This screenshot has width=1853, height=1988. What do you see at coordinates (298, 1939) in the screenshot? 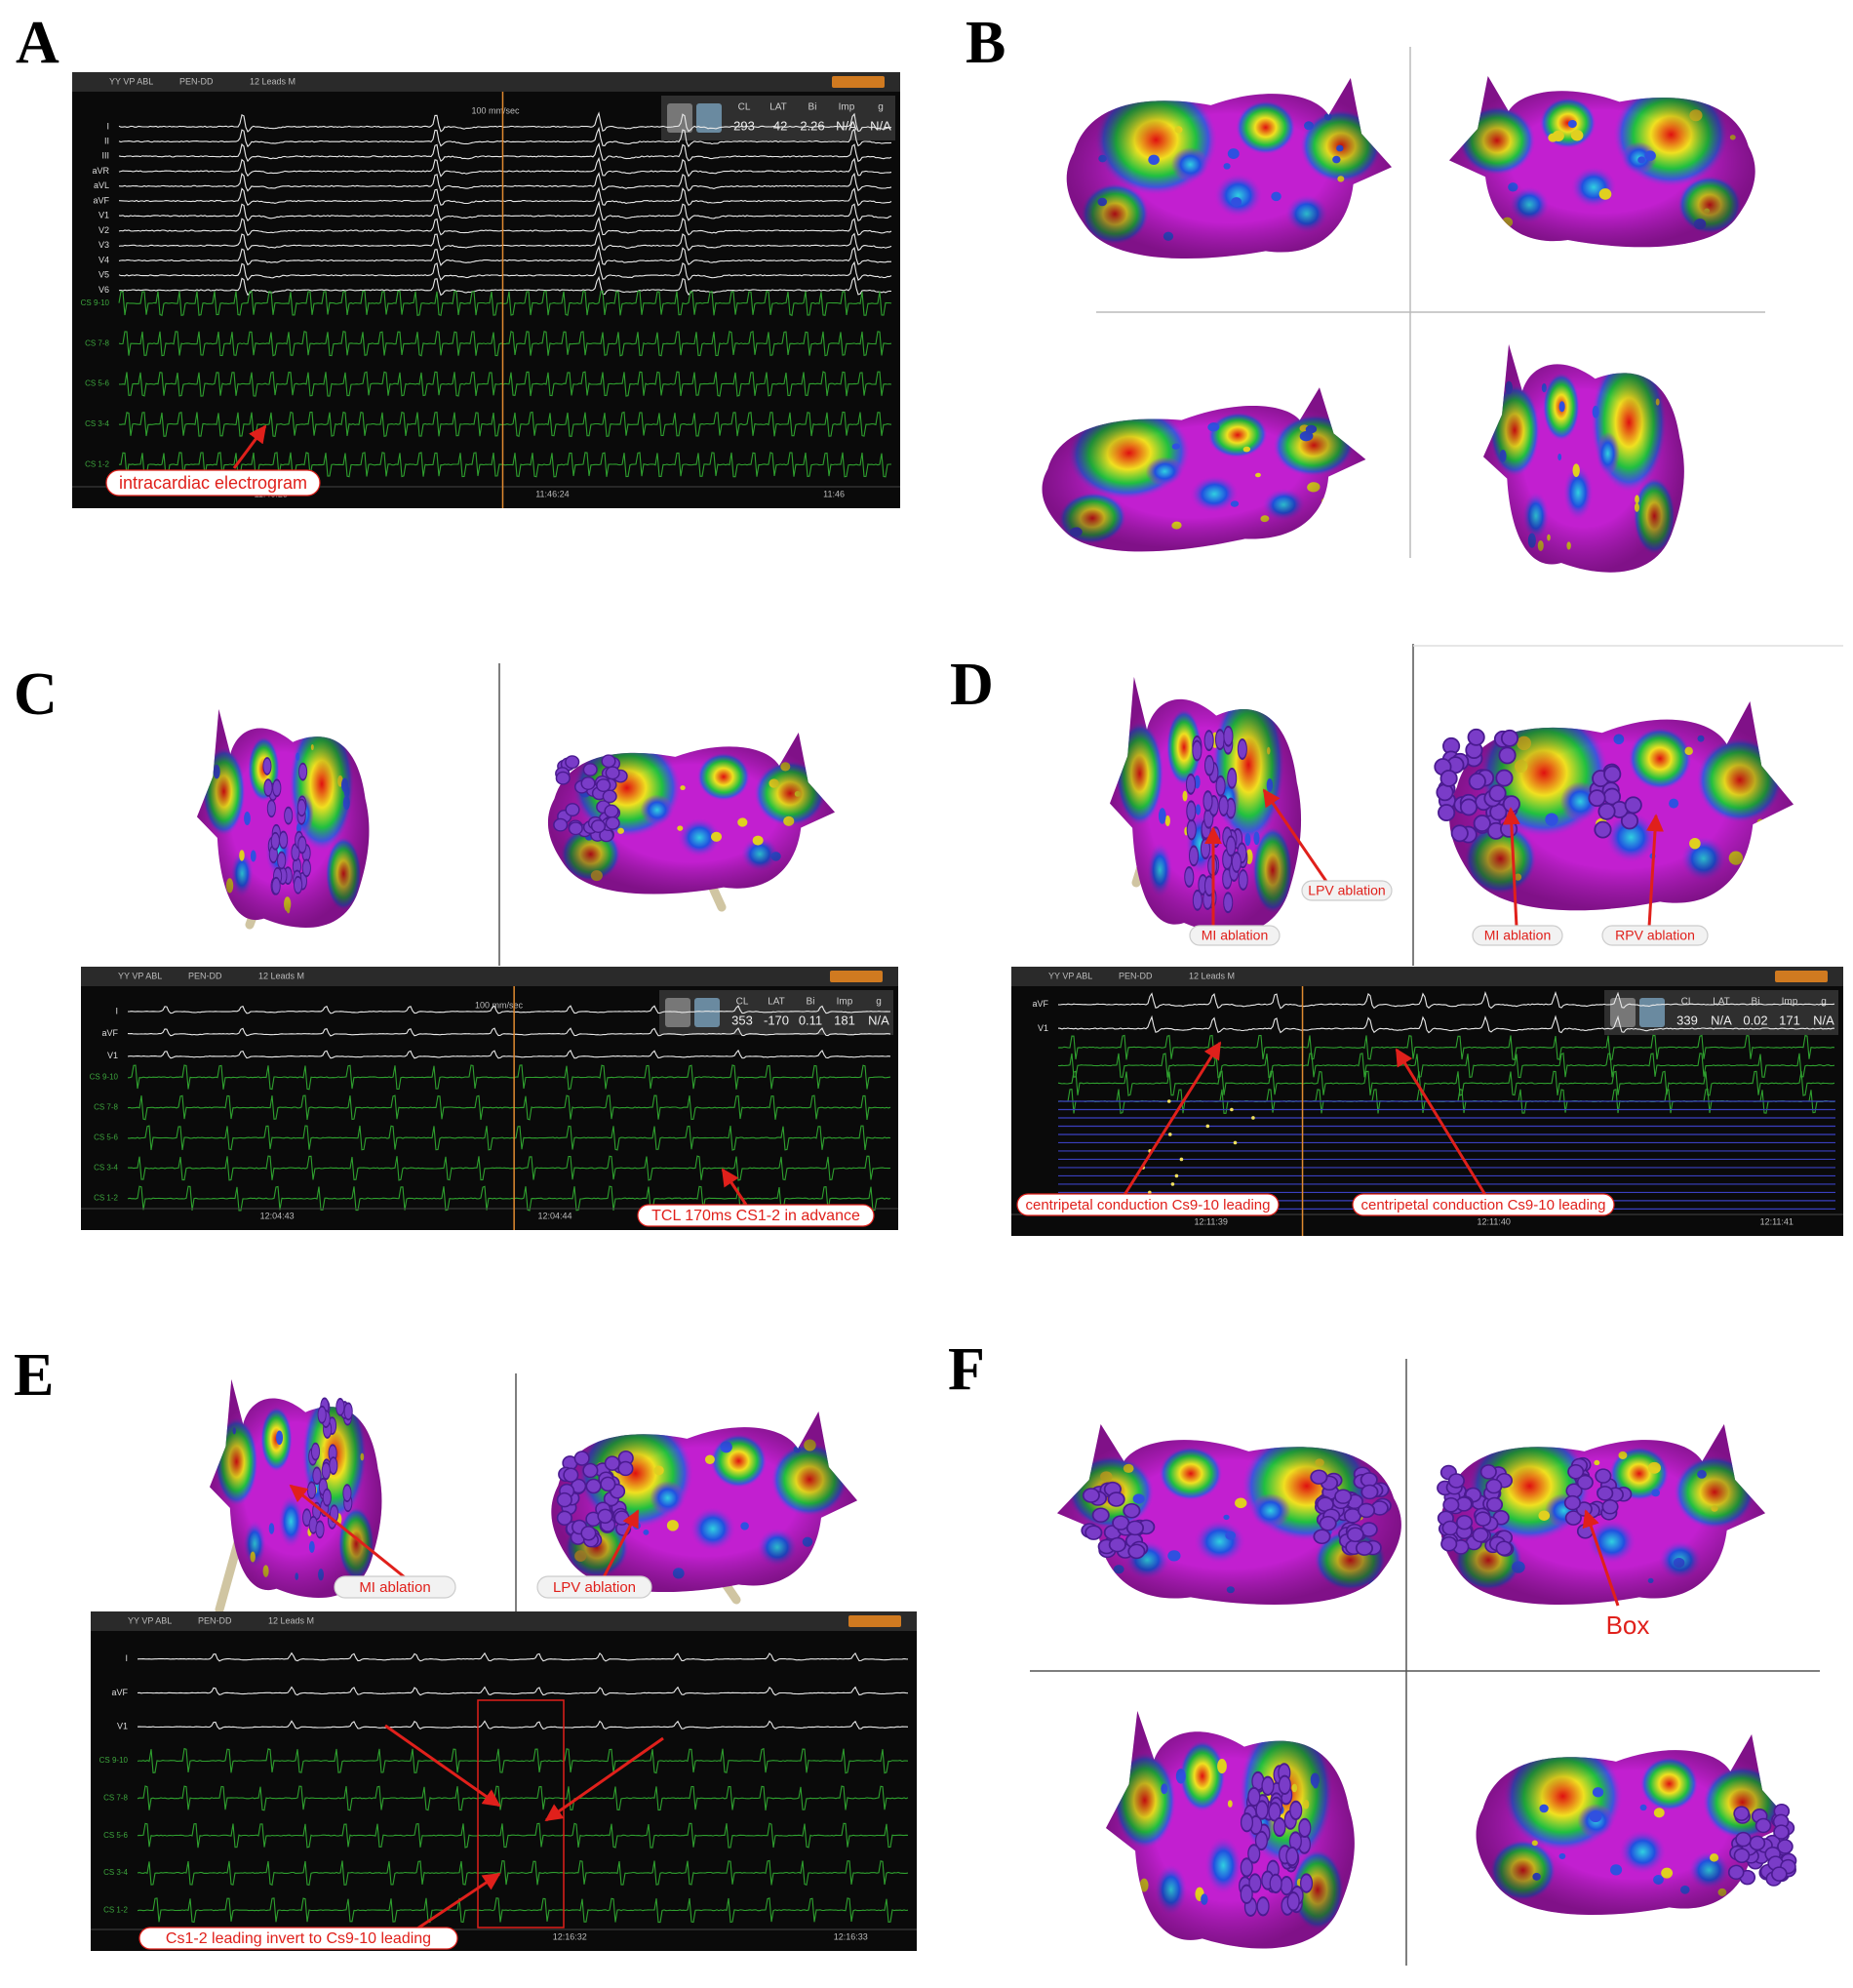
I see `annotation: Cs1-2 leading invert to Cs9-10 leading` at bounding box center [298, 1939].